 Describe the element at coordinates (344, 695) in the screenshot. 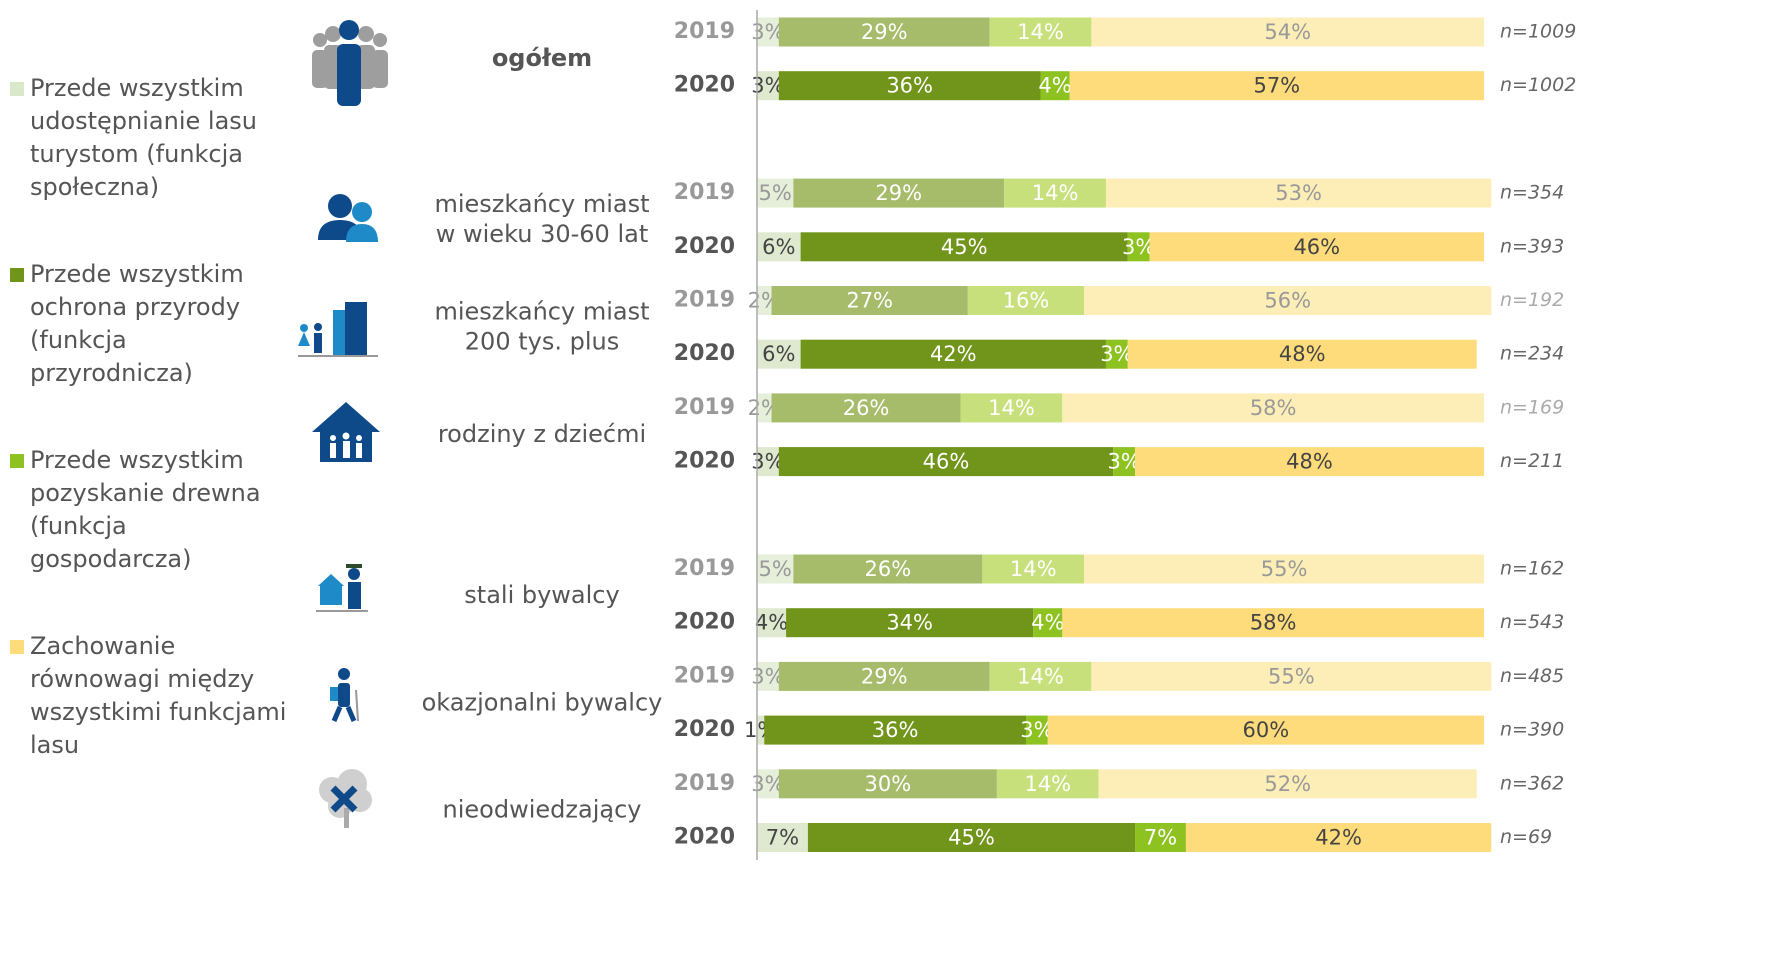

I see `icon-hiker` at that location.